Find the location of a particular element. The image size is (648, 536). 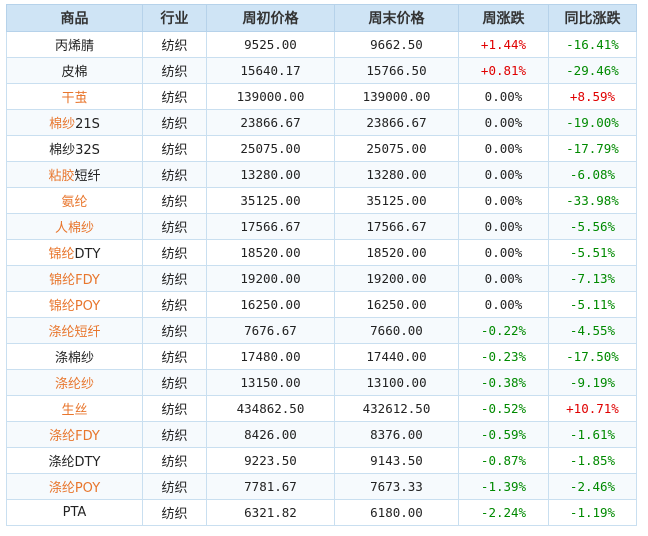

table-row: 人棉纱 纺织 17566.67 17566.67 0.00% -5.56% is located at coordinates (321, 226).